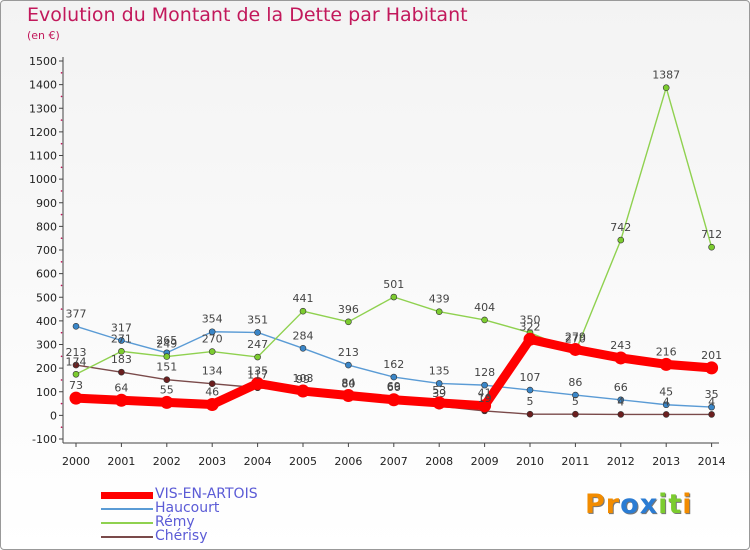  Describe the element at coordinates (46, 392) in the screenshot. I see `y-tick-label: 100` at that location.